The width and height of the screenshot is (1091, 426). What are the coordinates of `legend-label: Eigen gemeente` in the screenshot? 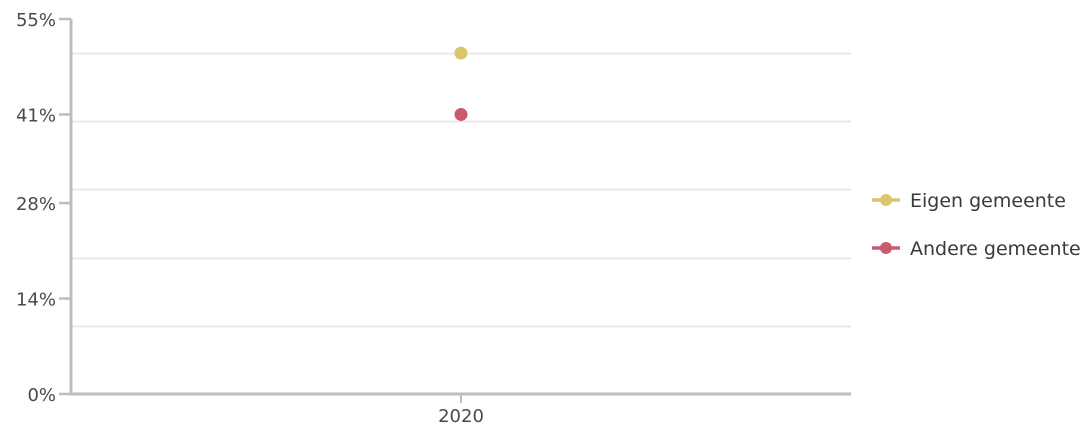 It's located at (988, 201).